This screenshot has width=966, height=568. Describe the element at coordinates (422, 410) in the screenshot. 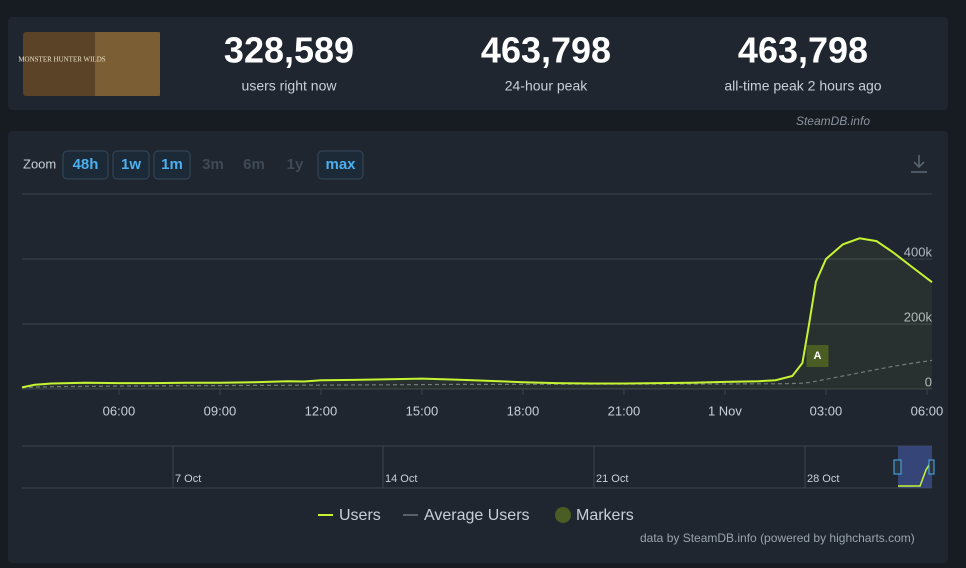

I see `x-tick-label: 15:00` at that location.